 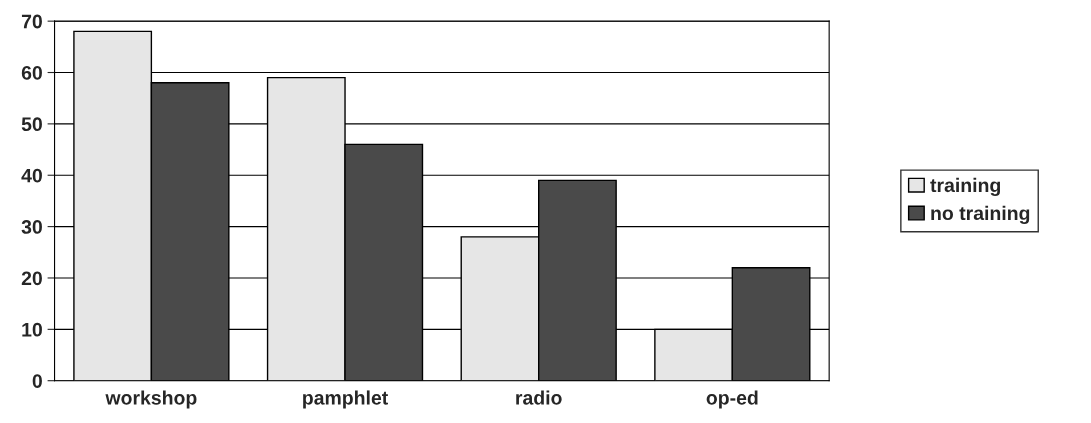 What do you see at coordinates (31, 21) in the screenshot?
I see `y-tick-label: 70` at bounding box center [31, 21].